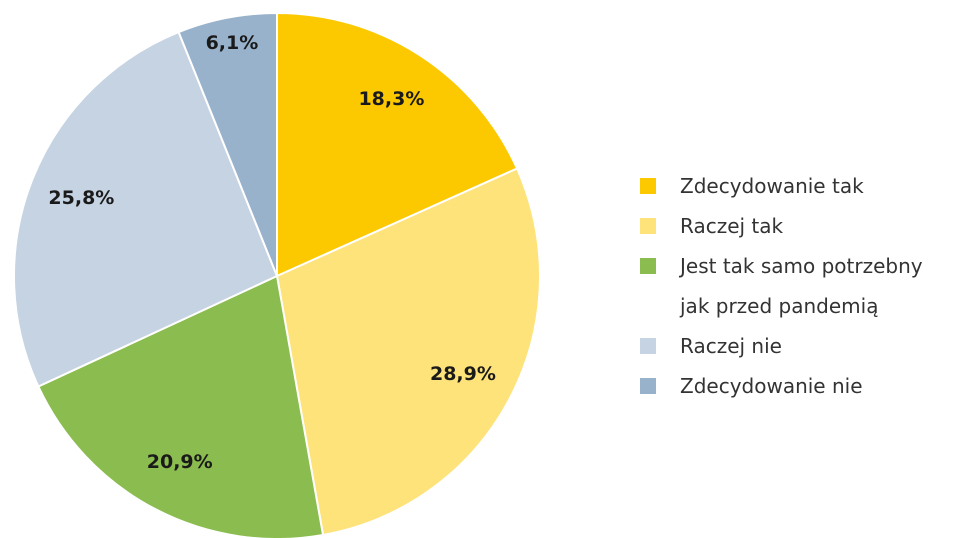 The height and width of the screenshot is (538, 962). I want to click on data-label: 25,8%, so click(81, 198).